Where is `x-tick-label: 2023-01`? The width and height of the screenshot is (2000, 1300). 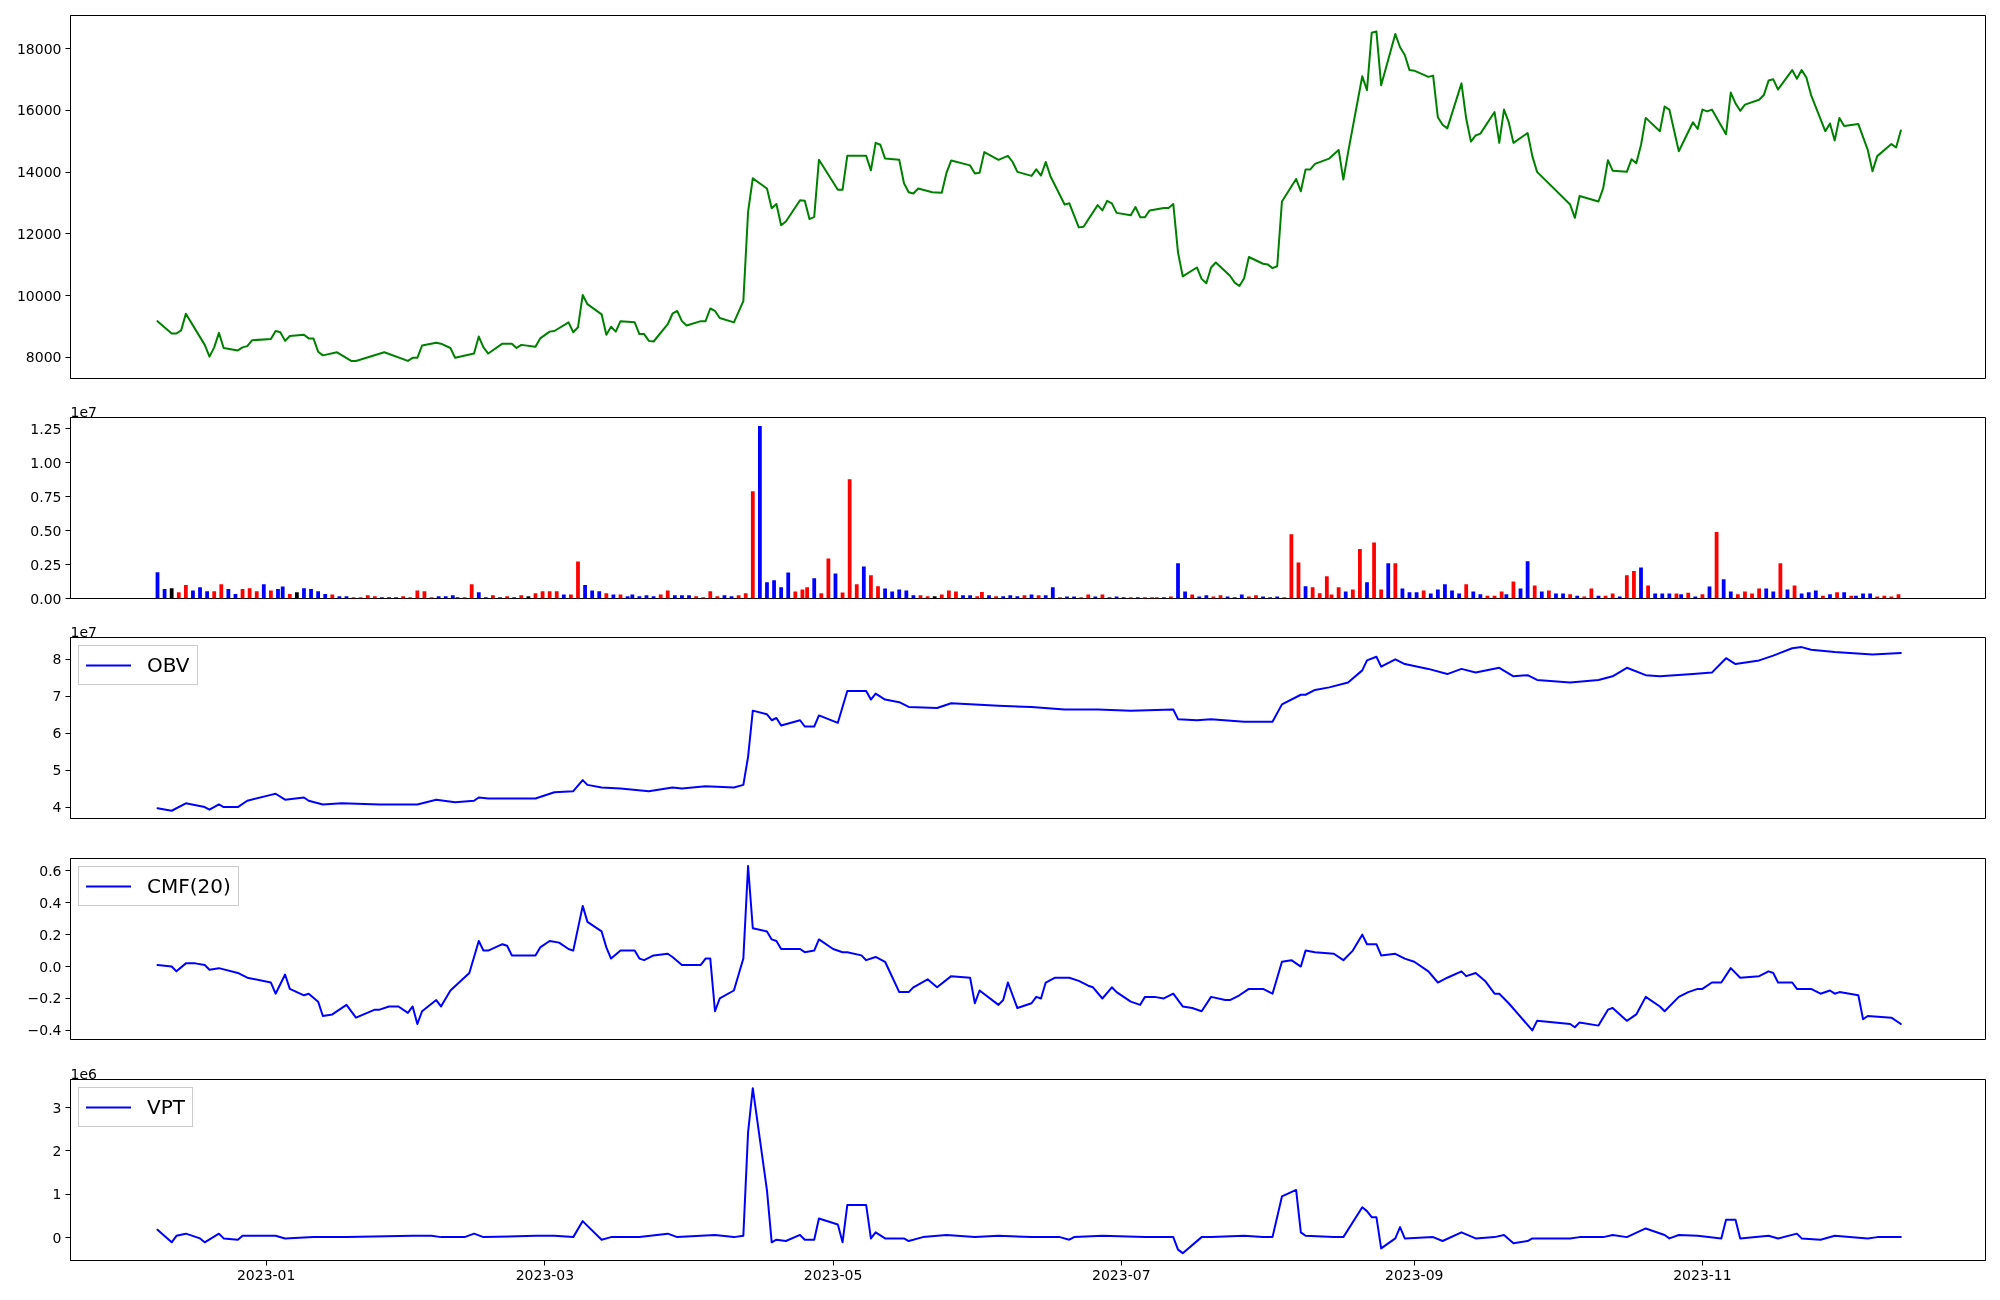
x-tick-label: 2023-01 is located at coordinates (266, 1274).